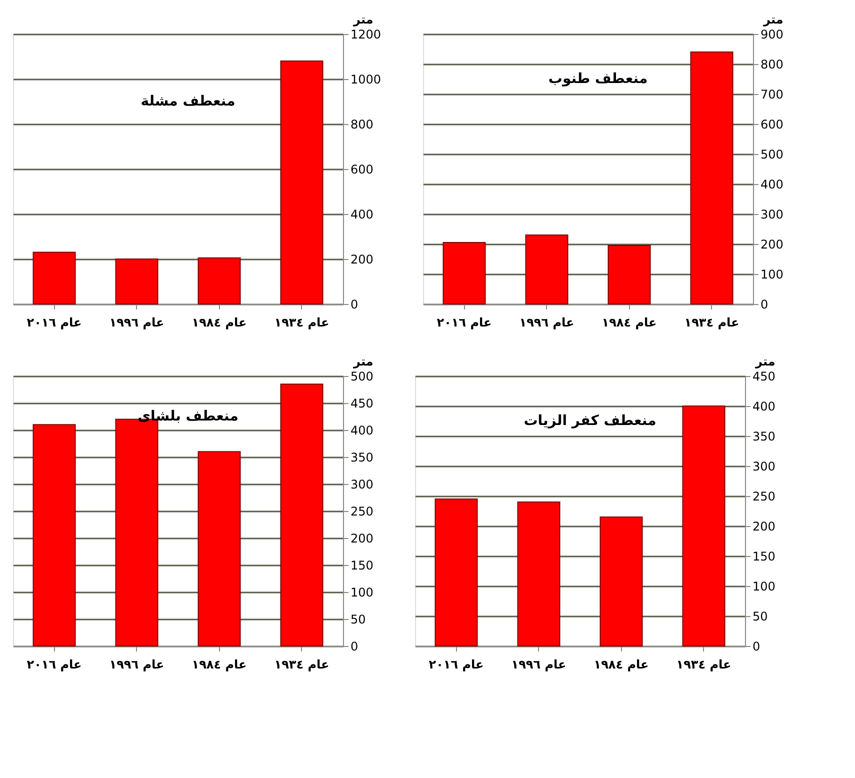 This screenshot has width=855, height=778. Describe the element at coordinates (598, 79) in the screenshot. I see `text: منعطف طنوب` at that location.